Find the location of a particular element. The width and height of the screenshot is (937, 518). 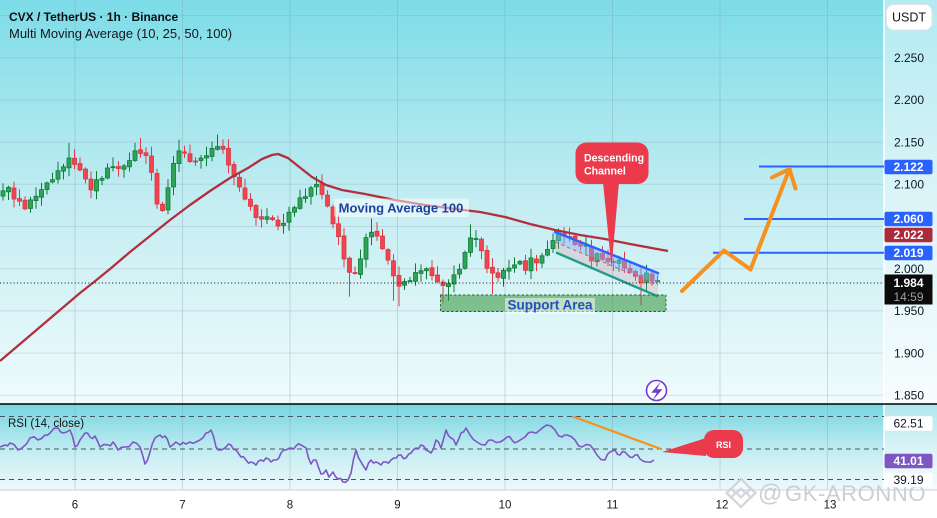

svg-text: 39.19 is located at coordinates (908, 480).